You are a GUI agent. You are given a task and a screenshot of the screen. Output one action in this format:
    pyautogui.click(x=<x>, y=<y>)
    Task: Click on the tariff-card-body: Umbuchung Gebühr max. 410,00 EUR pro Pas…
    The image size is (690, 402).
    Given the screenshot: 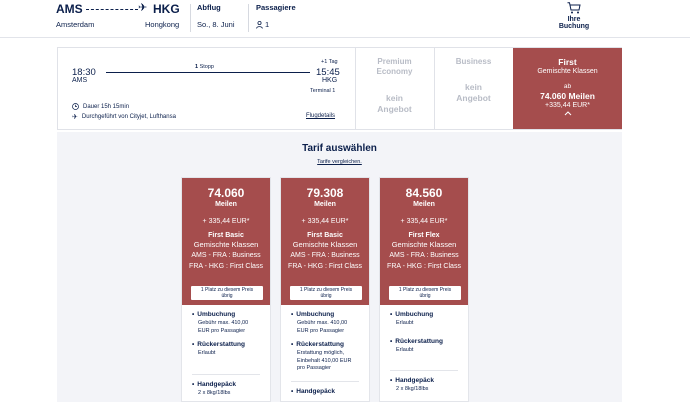 What is the action you would take?
    pyautogui.click(x=325, y=350)
    